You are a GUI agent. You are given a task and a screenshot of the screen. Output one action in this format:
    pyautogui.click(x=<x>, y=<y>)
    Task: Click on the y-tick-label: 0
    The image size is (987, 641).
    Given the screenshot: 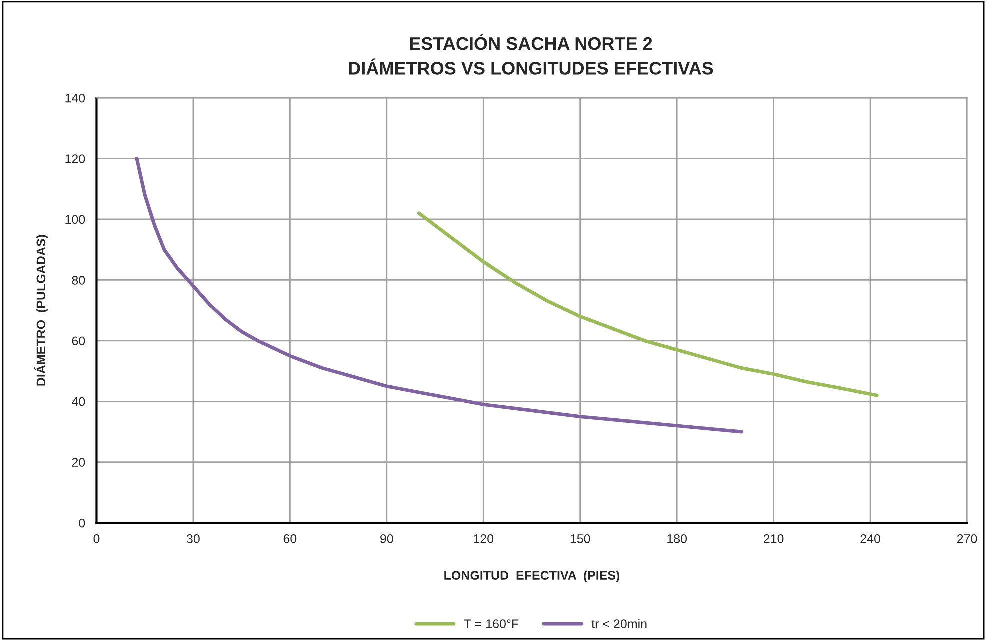 What is the action you would take?
    pyautogui.click(x=82, y=523)
    